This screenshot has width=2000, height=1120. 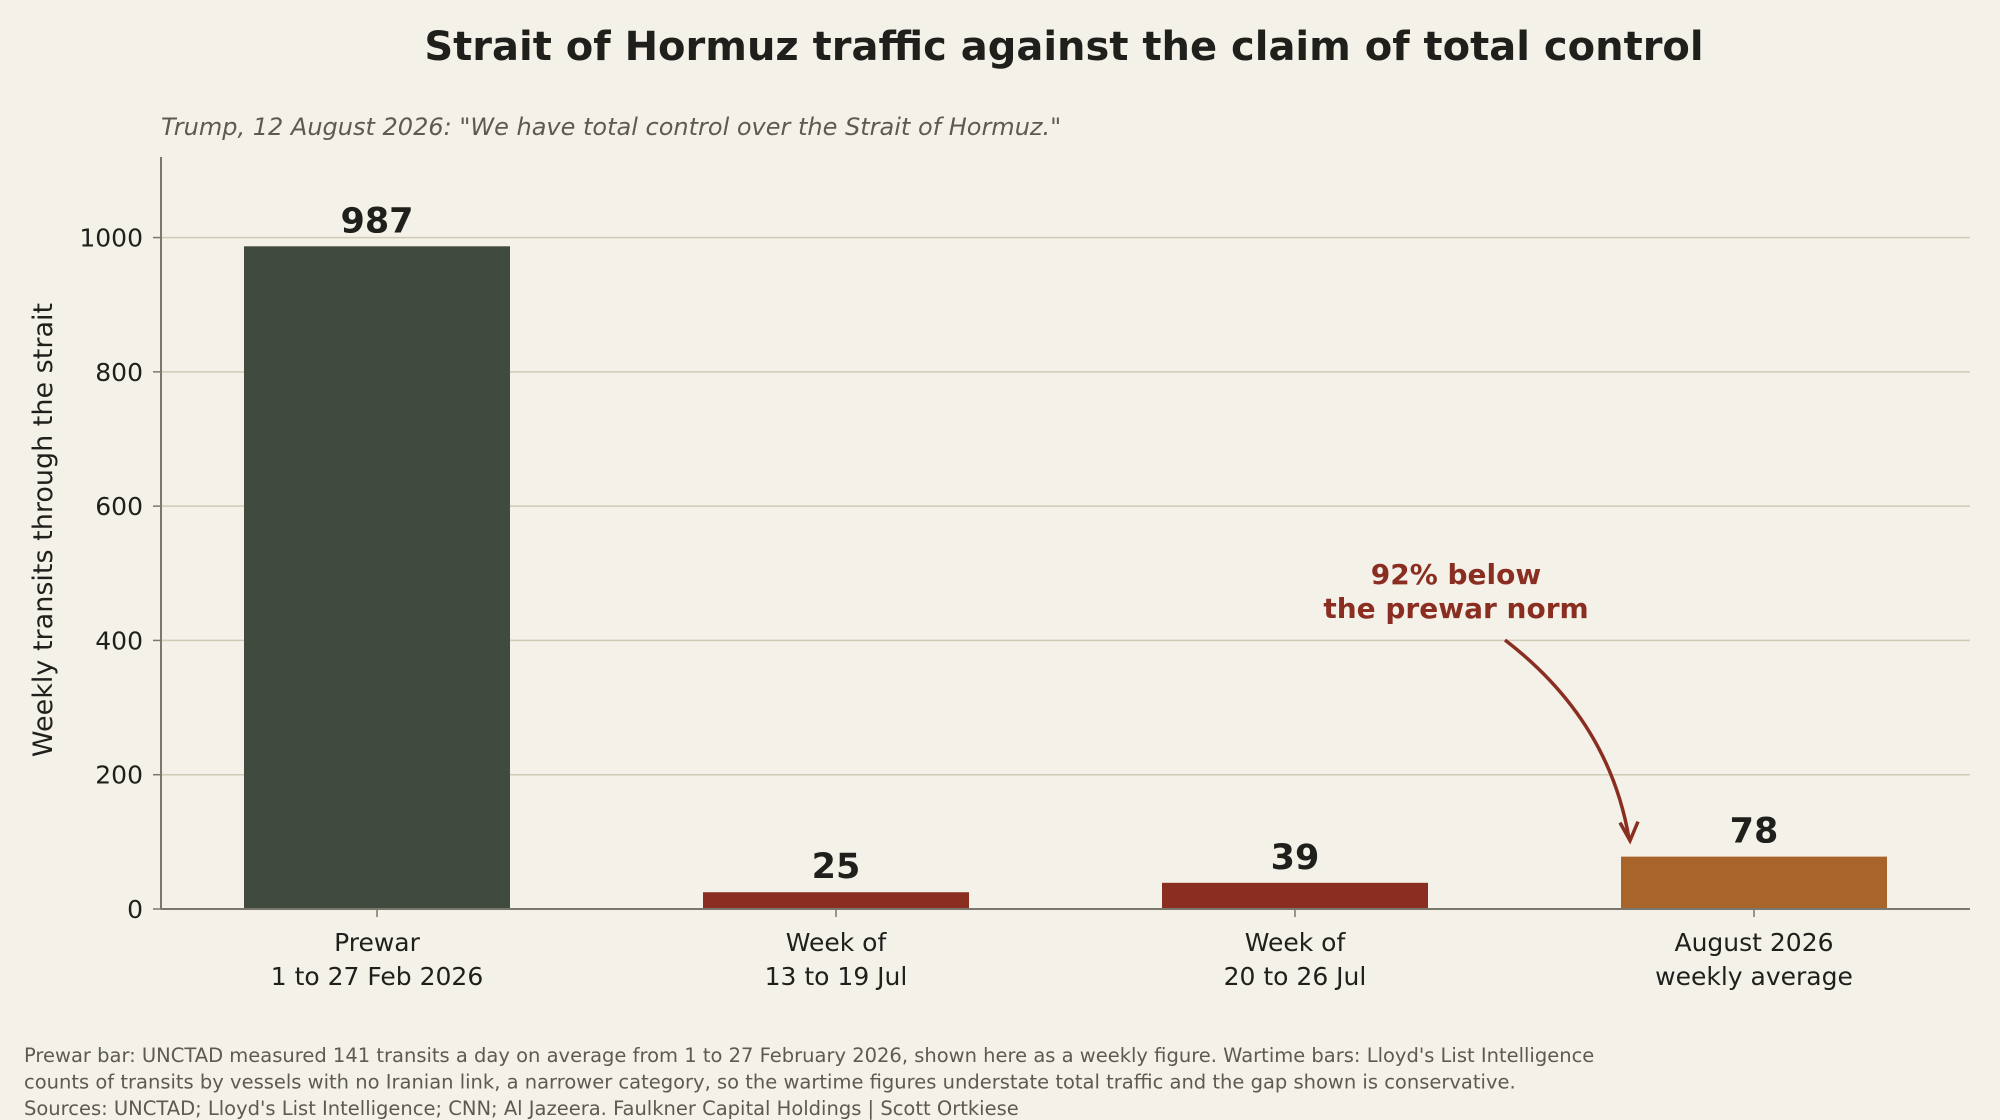 What do you see at coordinates (119, 775) in the screenshot?
I see `y-tick-label: 200` at bounding box center [119, 775].